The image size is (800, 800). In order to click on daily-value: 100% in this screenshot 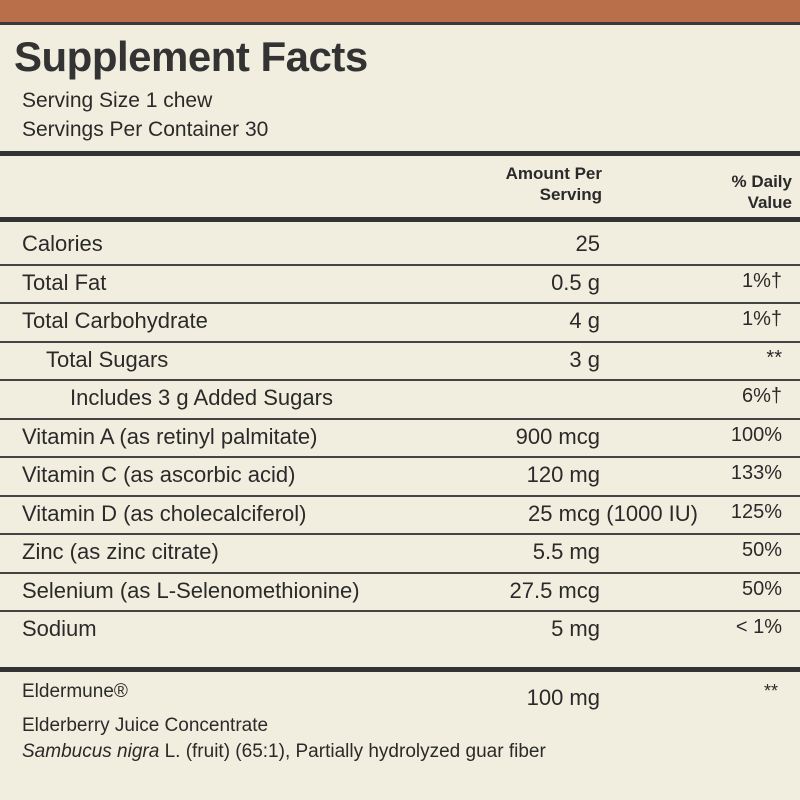, I will do `click(756, 434)`.